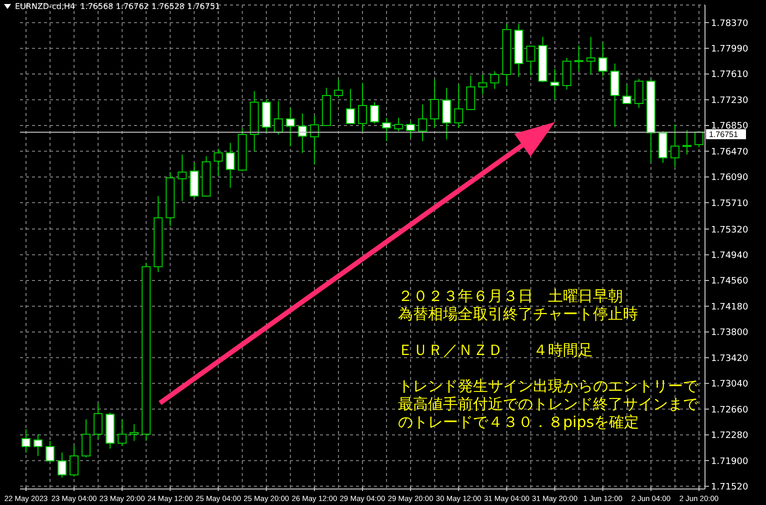 The width and height of the screenshot is (766, 505). Describe the element at coordinates (729, 385) in the screenshot. I see `y-tick-label: 1.73040` at that location.